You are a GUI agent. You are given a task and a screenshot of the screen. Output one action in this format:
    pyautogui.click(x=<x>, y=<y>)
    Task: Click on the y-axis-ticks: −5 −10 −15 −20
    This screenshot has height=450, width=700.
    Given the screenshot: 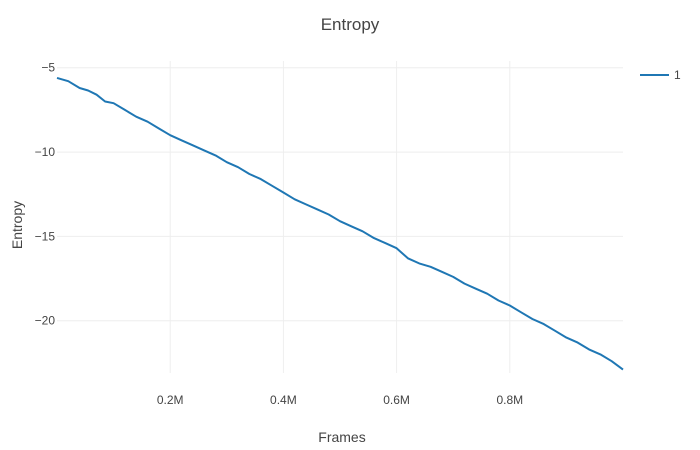 What is the action you would take?
    pyautogui.click(x=45, y=194)
    